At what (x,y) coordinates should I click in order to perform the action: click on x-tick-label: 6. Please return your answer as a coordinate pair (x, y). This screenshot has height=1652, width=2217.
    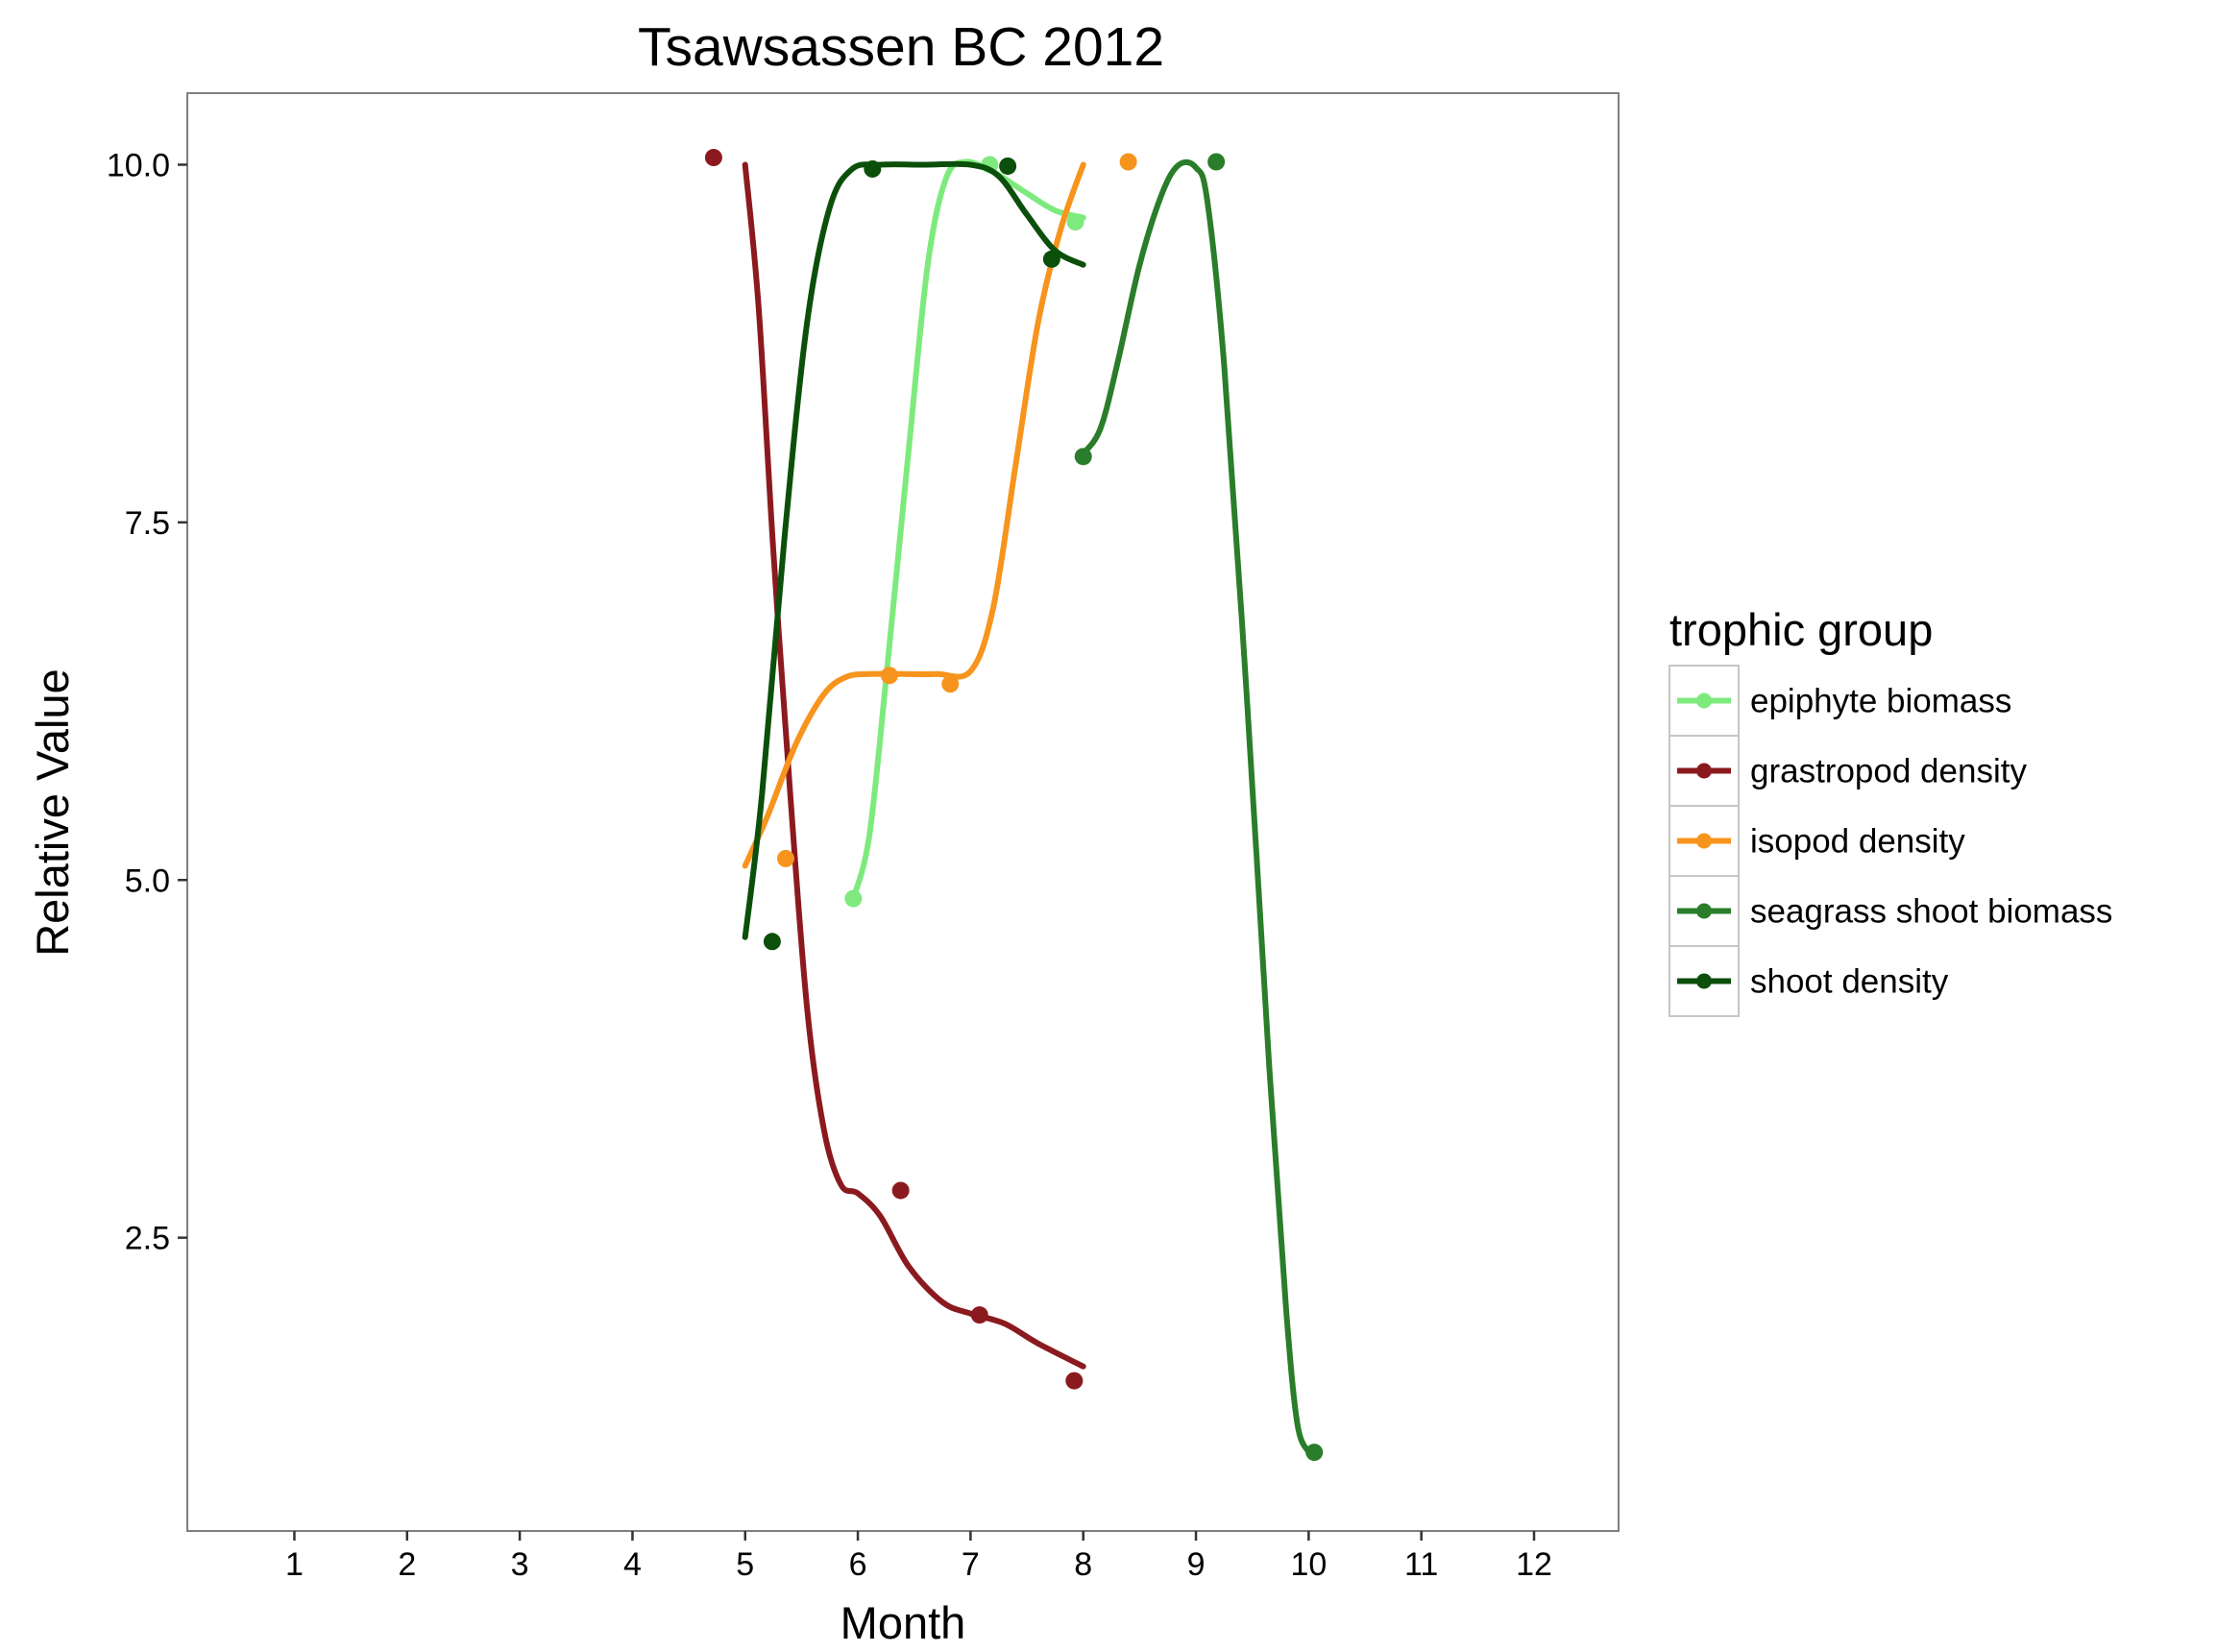
    Looking at the image, I should click on (858, 1564).